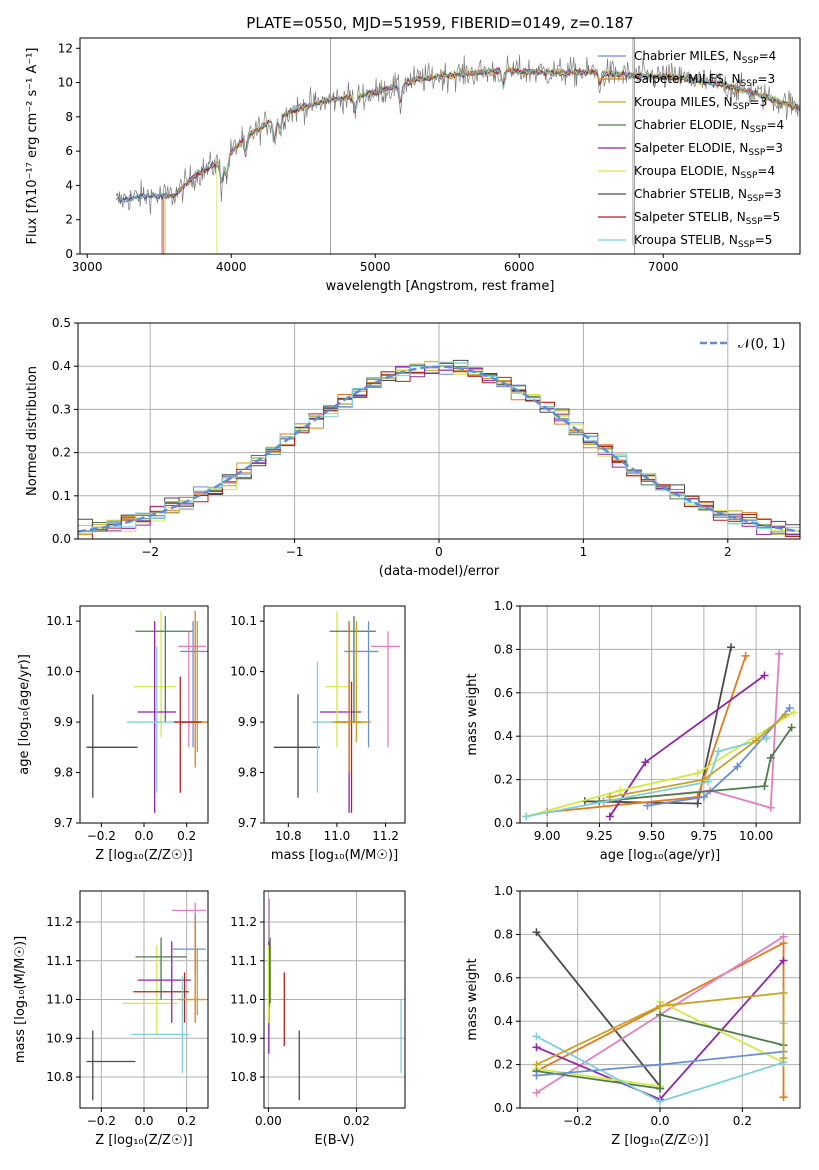 This screenshot has width=819, height=1170. What do you see at coordinates (63, 722) in the screenshot?
I see `y-tick-label: 9.9` at bounding box center [63, 722].